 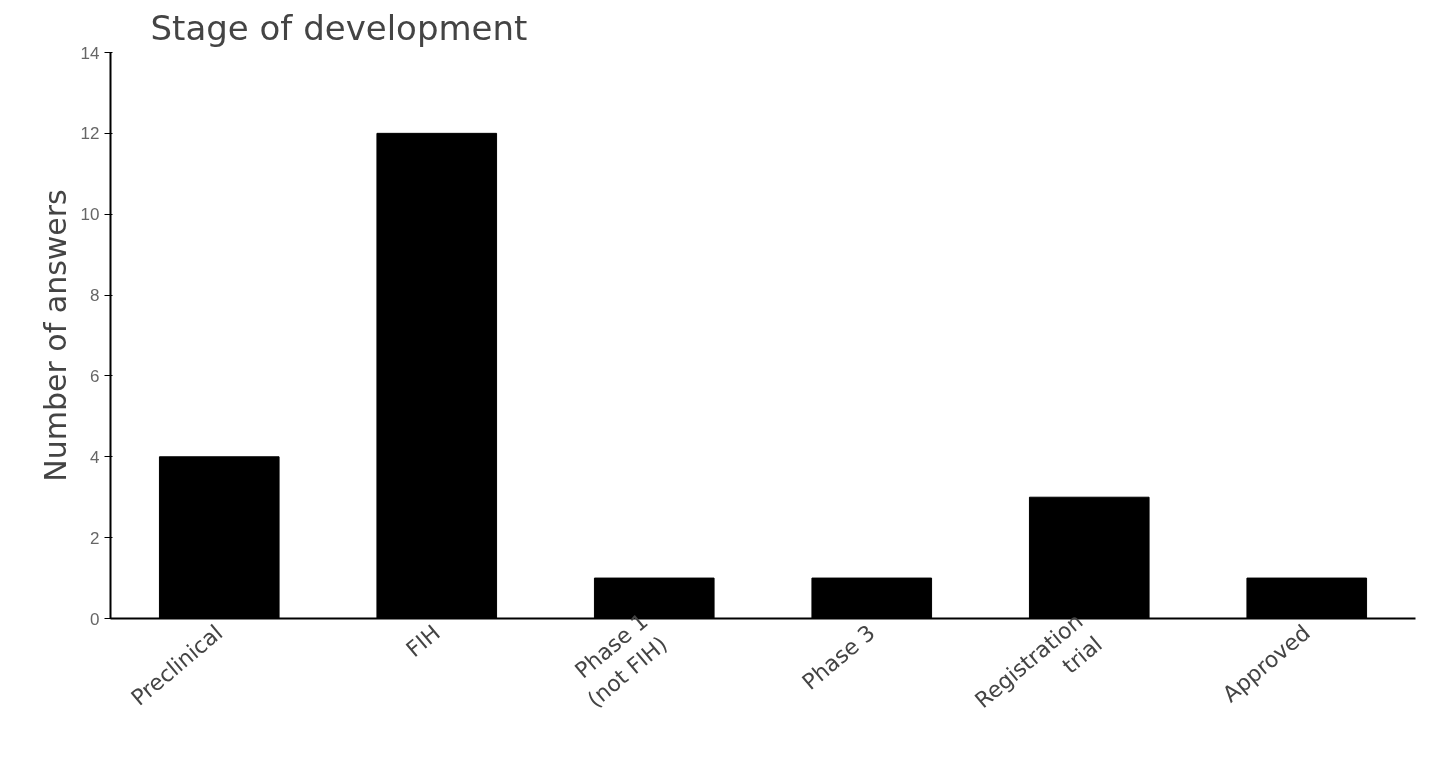 What do you see at coordinates (90, 53) in the screenshot?
I see `y-tick-label: 14` at bounding box center [90, 53].